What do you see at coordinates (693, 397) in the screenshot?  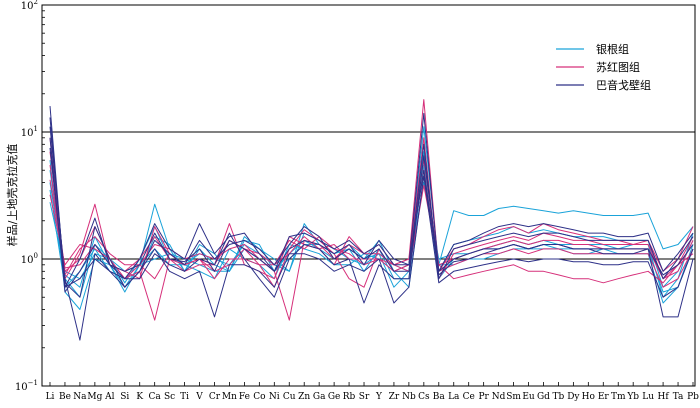 I see `x-tick-label: Pb` at bounding box center [693, 397].